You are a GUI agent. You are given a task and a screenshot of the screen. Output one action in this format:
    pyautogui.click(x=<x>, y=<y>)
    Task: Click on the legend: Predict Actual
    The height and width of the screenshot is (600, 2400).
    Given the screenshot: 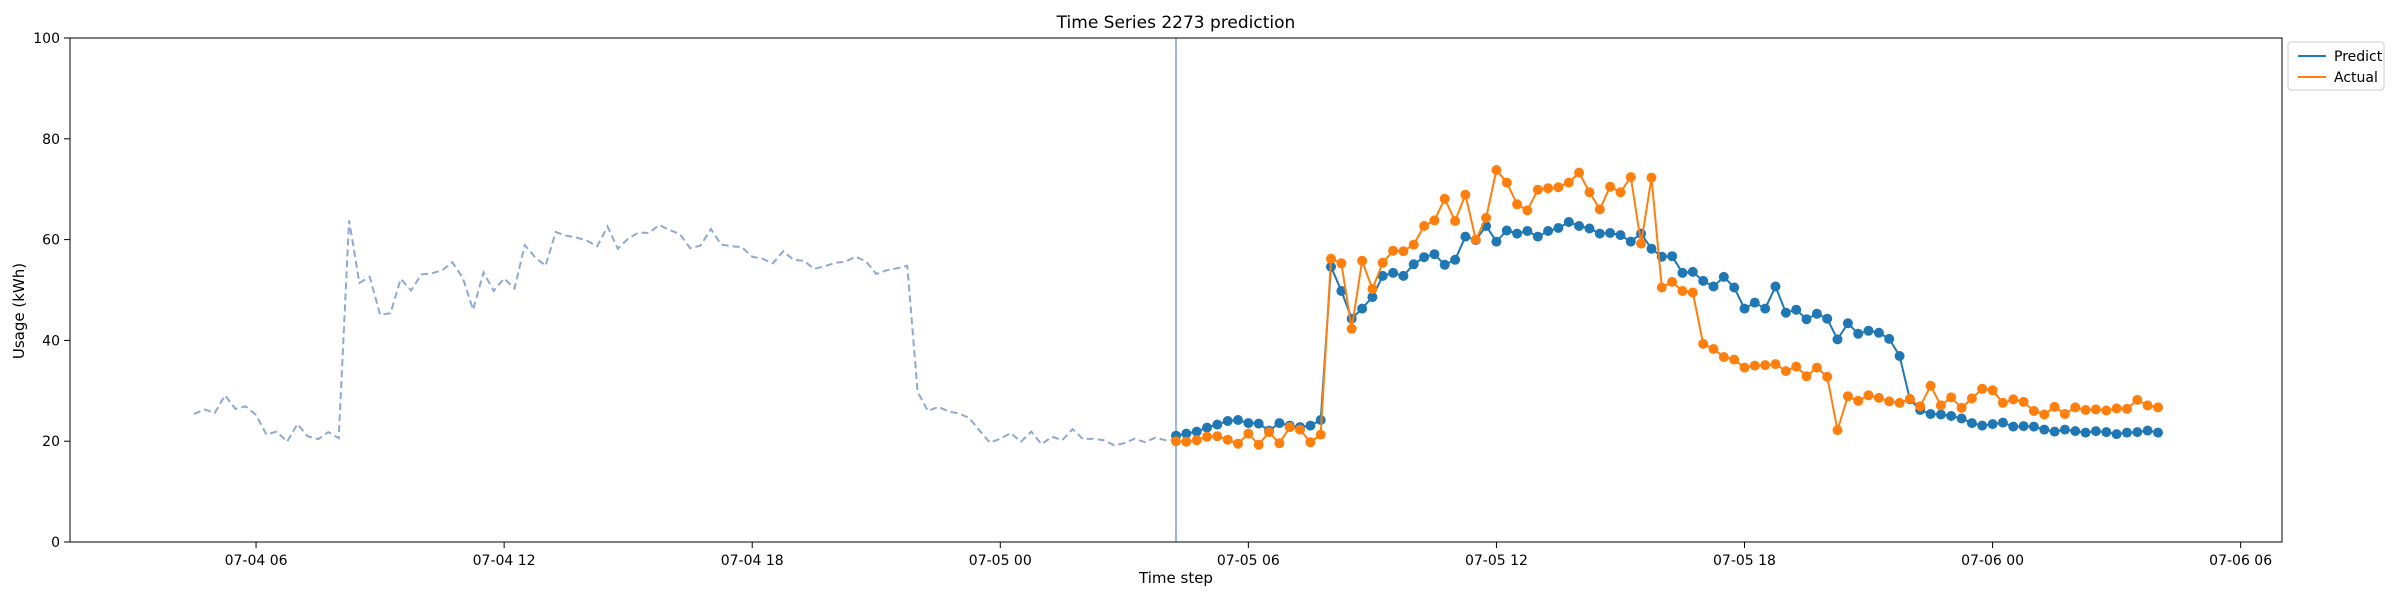 What is the action you would take?
    pyautogui.click(x=2336, y=66)
    